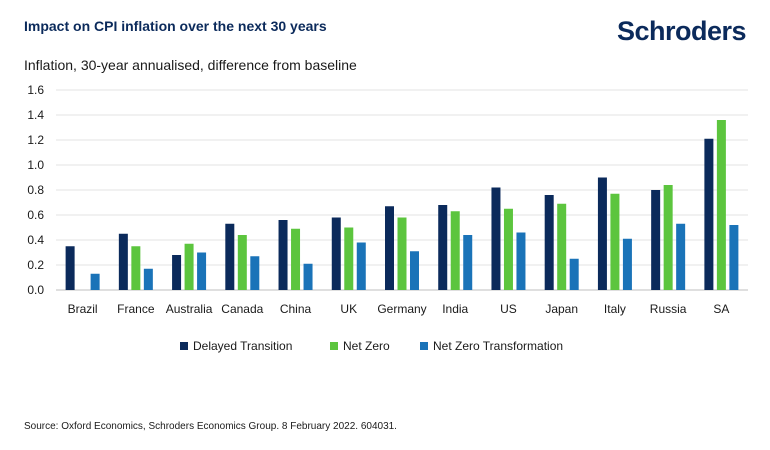 This screenshot has height=450, width=770. Describe the element at coordinates (296, 309) in the screenshot. I see `x-tick-label: China` at that location.